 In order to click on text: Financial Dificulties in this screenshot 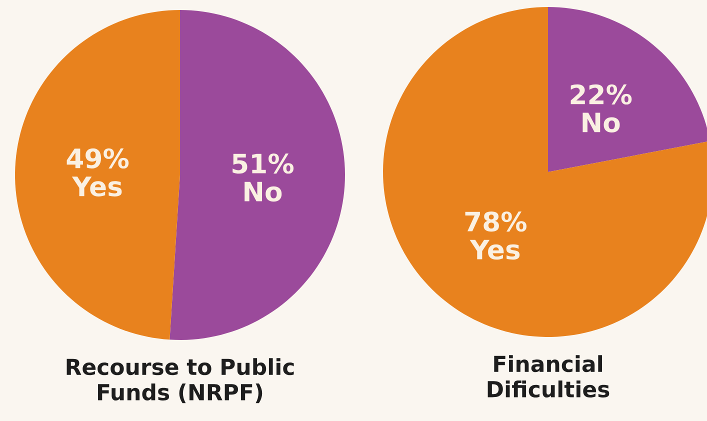, I will do `click(549, 376)`.